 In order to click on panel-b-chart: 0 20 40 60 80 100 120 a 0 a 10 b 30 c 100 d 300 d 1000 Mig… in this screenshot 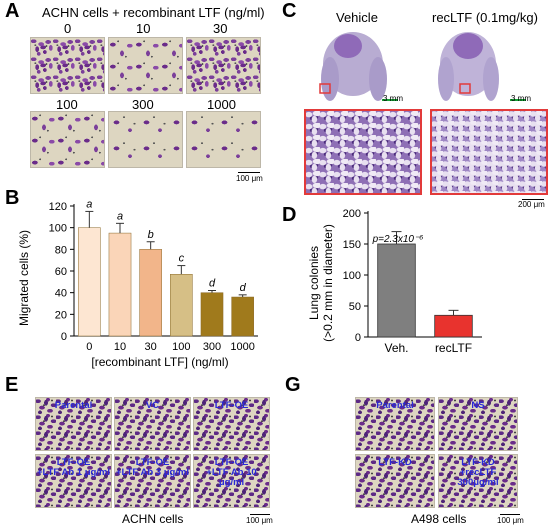, I will do `click(137, 283)`.